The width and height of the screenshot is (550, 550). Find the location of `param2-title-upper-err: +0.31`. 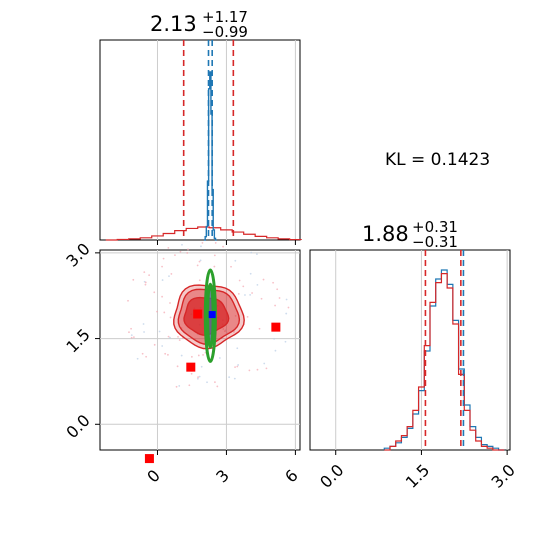

param2-title-upper-err: +0.31 is located at coordinates (435, 227).